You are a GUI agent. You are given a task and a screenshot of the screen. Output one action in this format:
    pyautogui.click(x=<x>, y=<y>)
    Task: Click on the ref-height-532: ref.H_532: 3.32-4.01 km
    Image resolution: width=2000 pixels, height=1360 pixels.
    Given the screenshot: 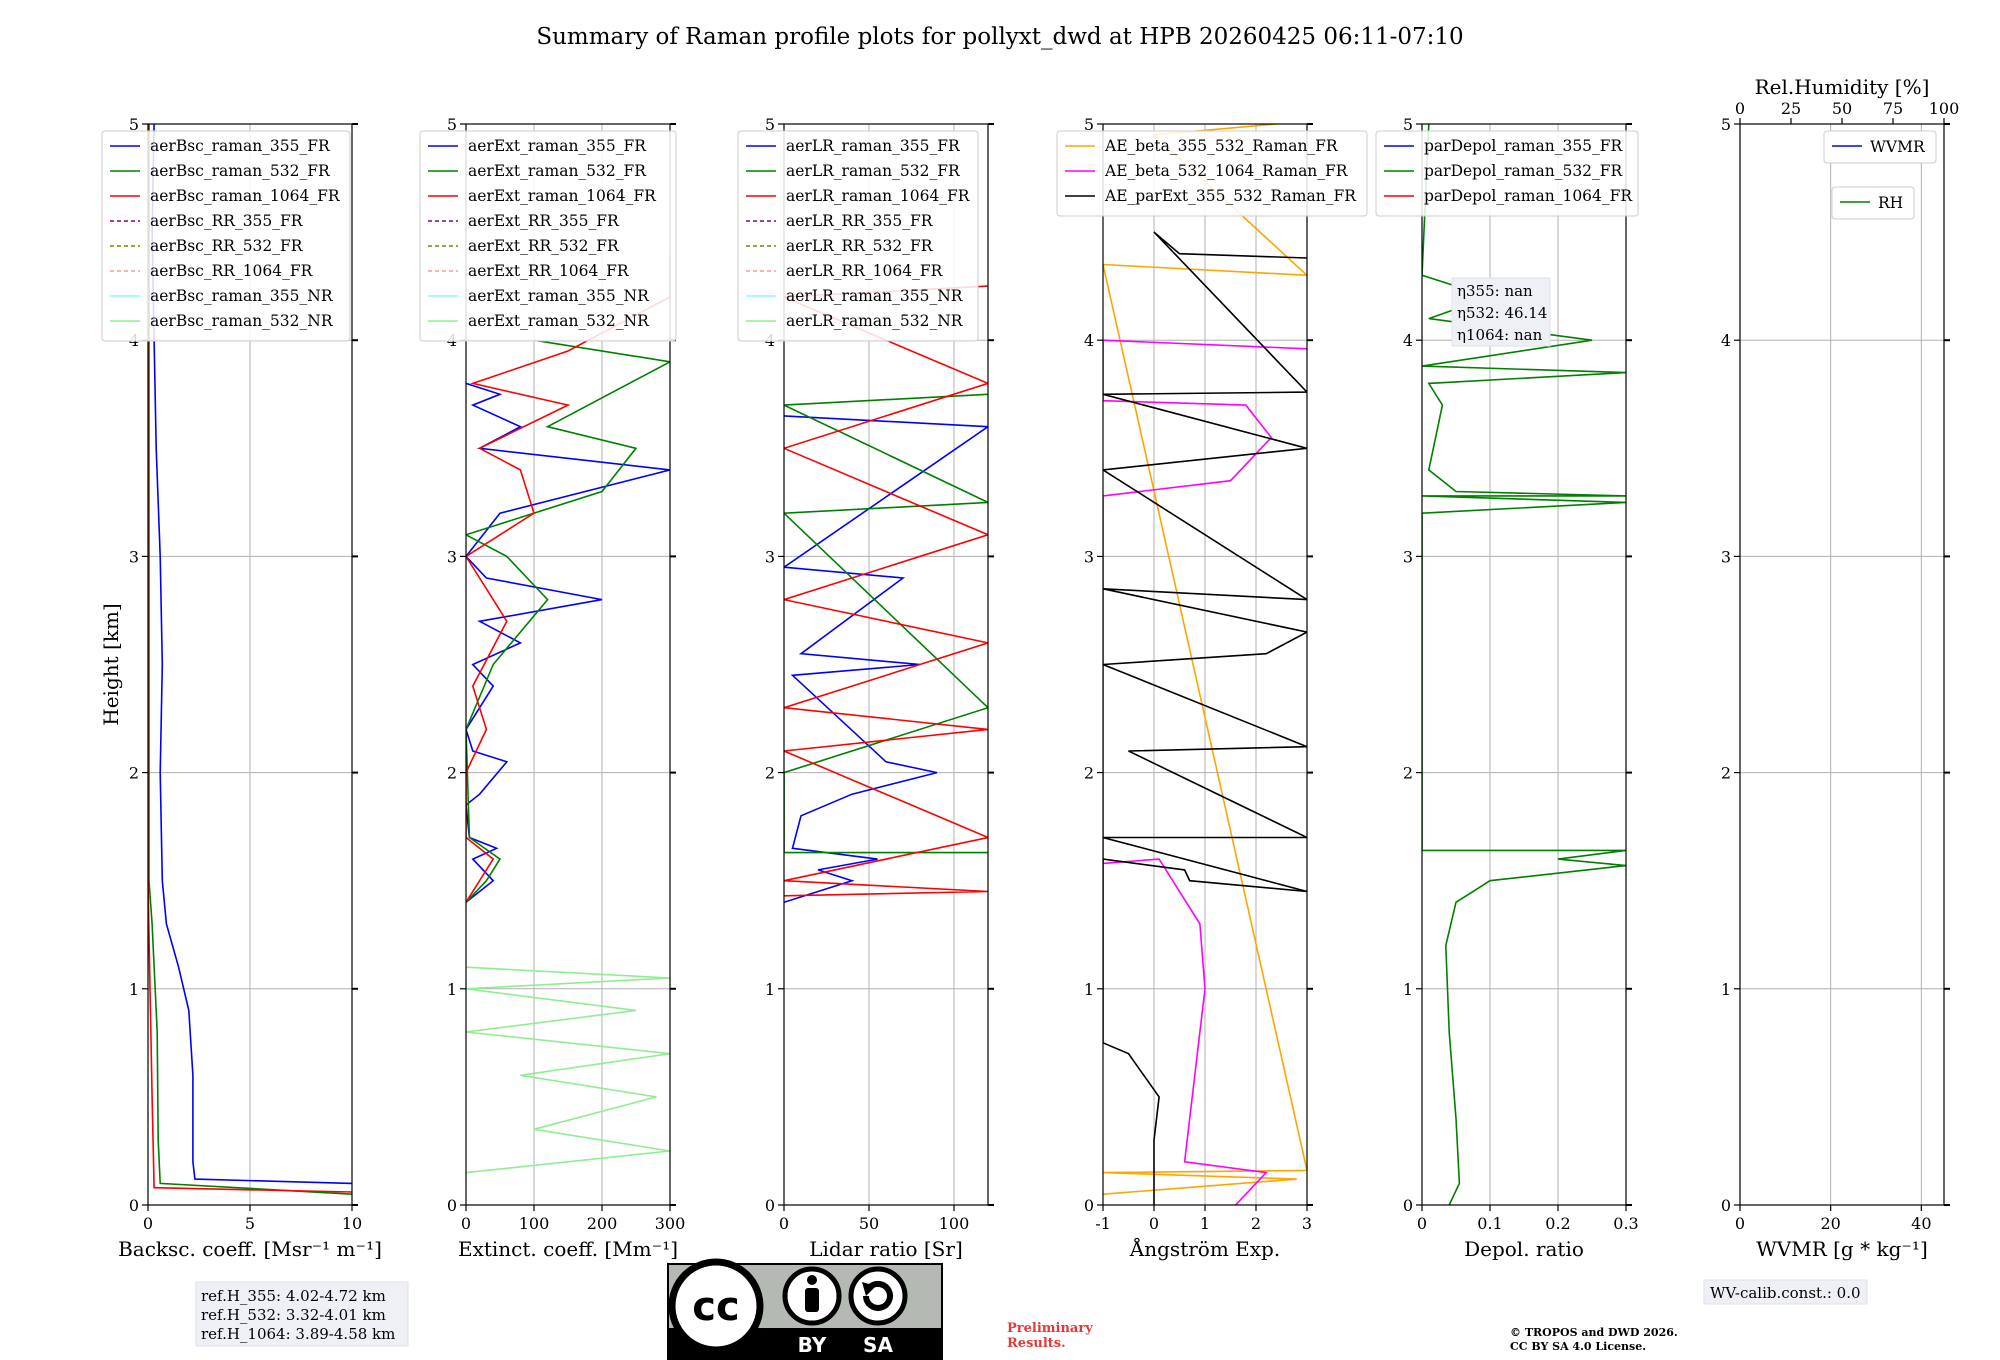 What is the action you would take?
    pyautogui.click(x=293, y=1315)
    